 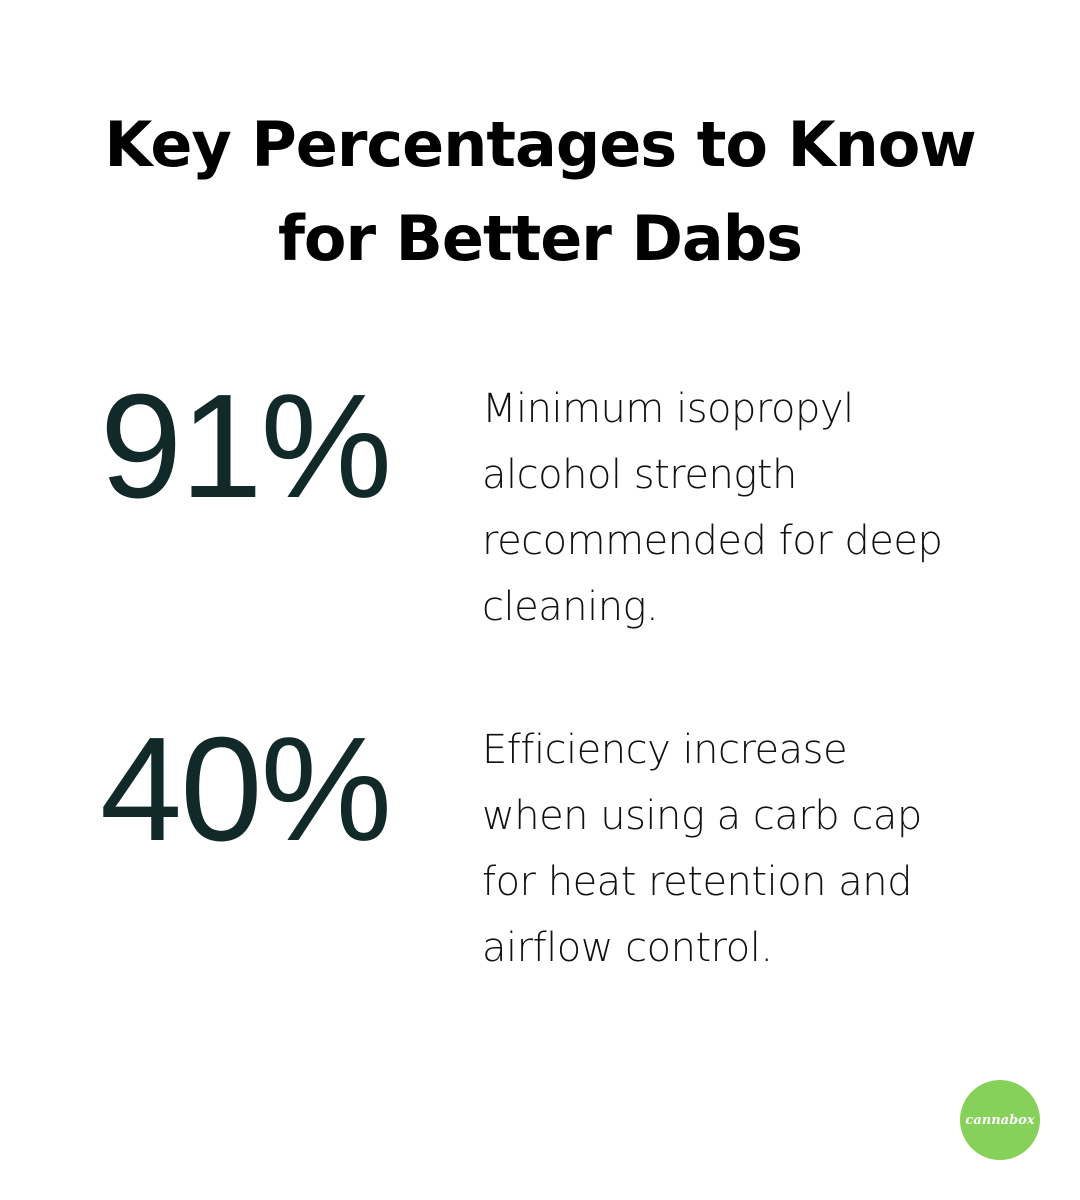 What do you see at coordinates (570, 607) in the screenshot?
I see `stat-description-line: cleaning.` at bounding box center [570, 607].